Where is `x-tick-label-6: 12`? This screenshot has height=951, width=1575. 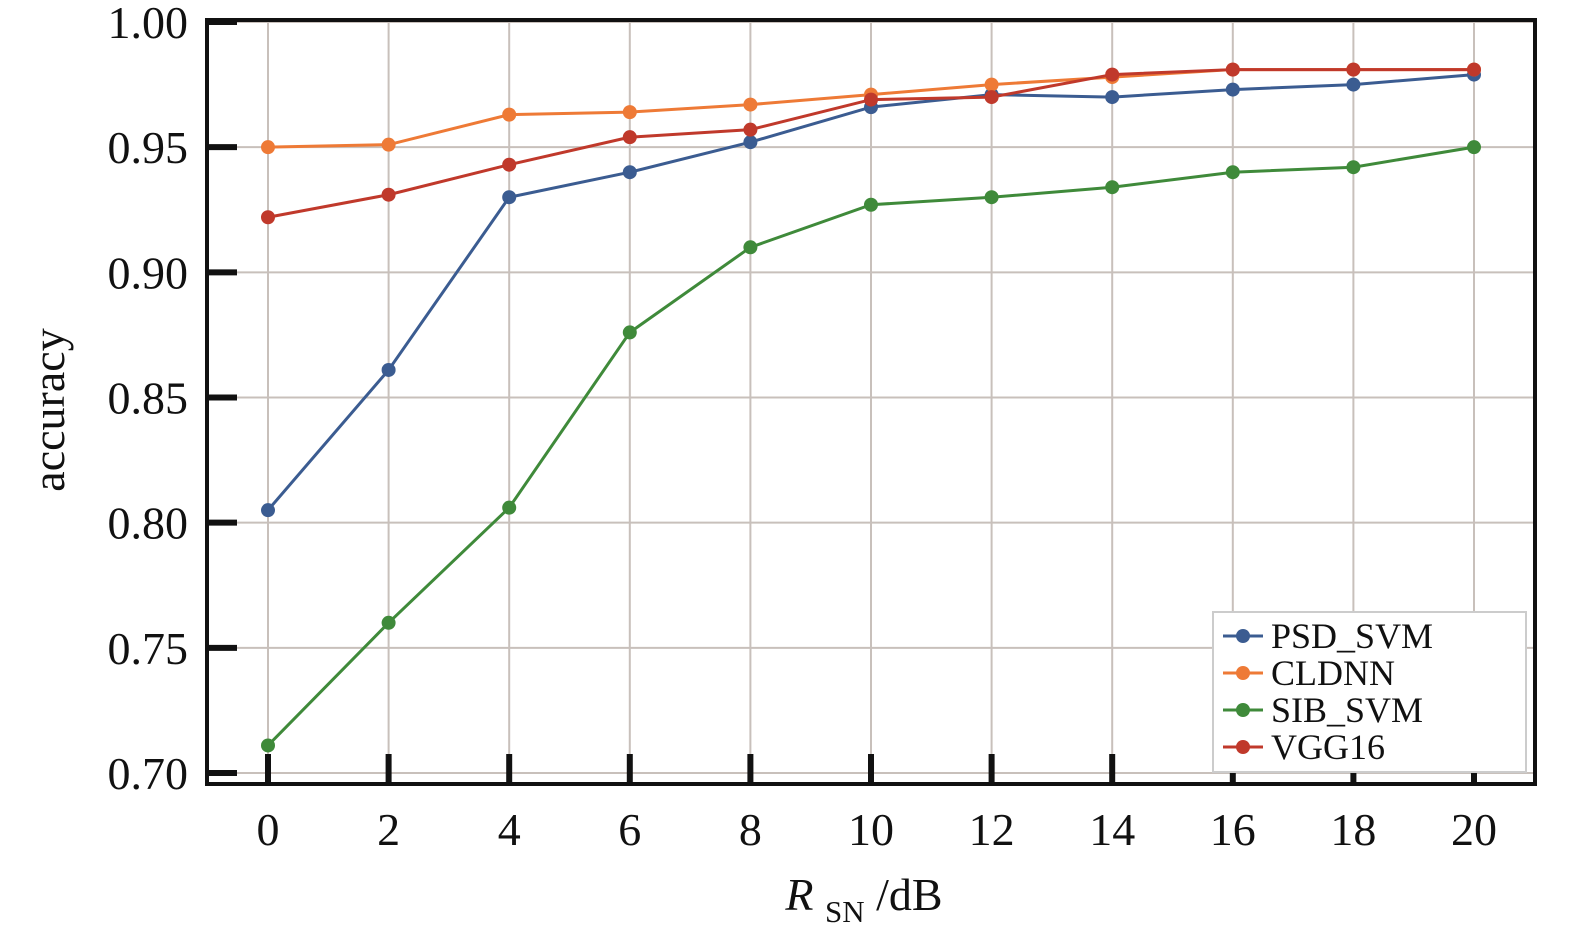 x-tick-label-6: 12 is located at coordinates (992, 829).